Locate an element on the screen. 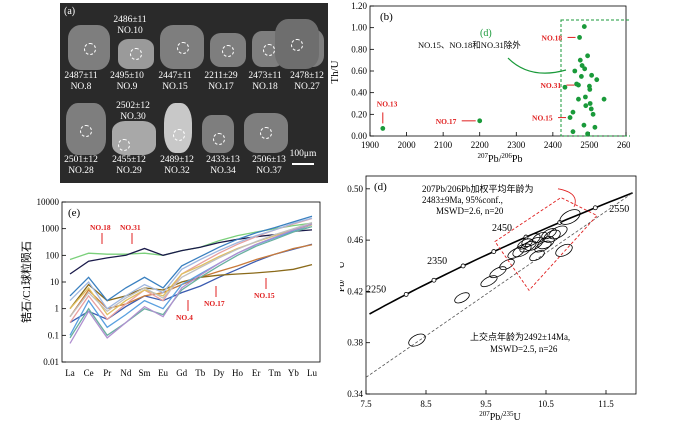 The image size is (700, 424). grain-age: 2447±11 is located at coordinates (175, 76).